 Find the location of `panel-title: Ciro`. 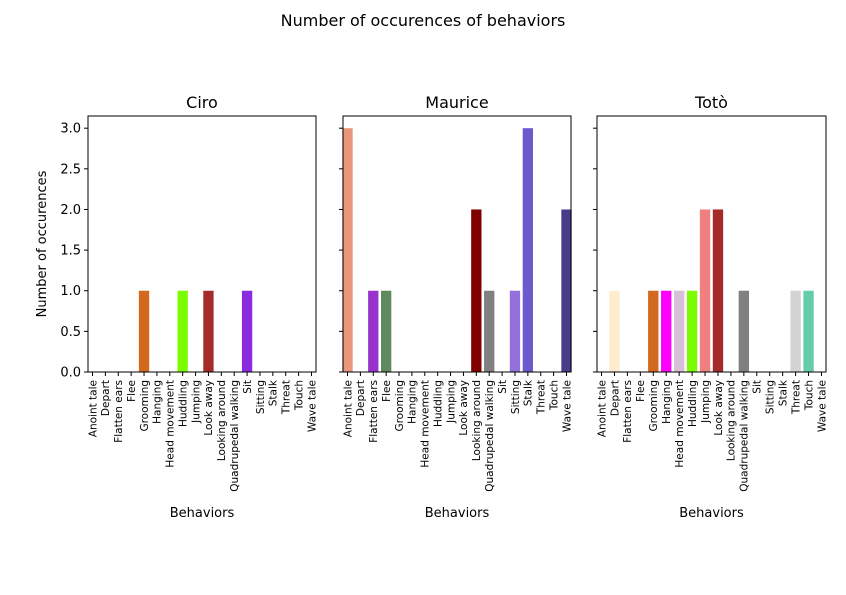

panel-title: Ciro is located at coordinates (202, 102).